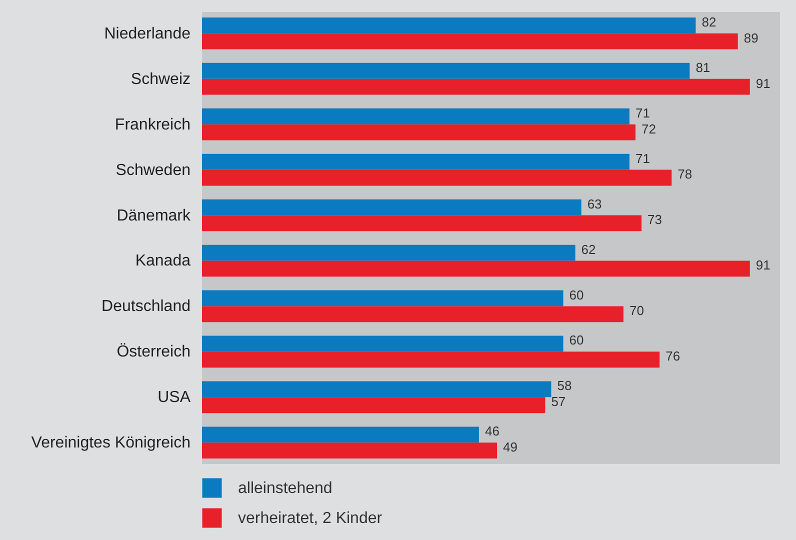  What do you see at coordinates (152, 125) in the screenshot?
I see `y-tick-label: Frankreich` at bounding box center [152, 125].